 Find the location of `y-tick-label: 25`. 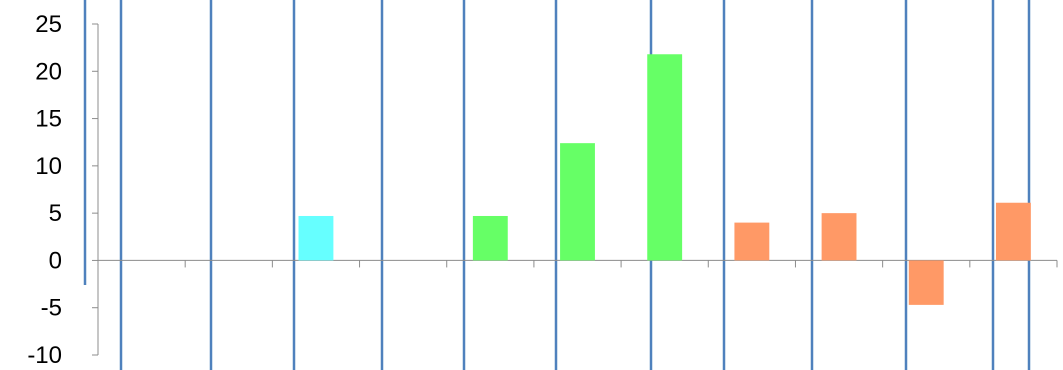

y-tick-label: 25 is located at coordinates (48, 24).